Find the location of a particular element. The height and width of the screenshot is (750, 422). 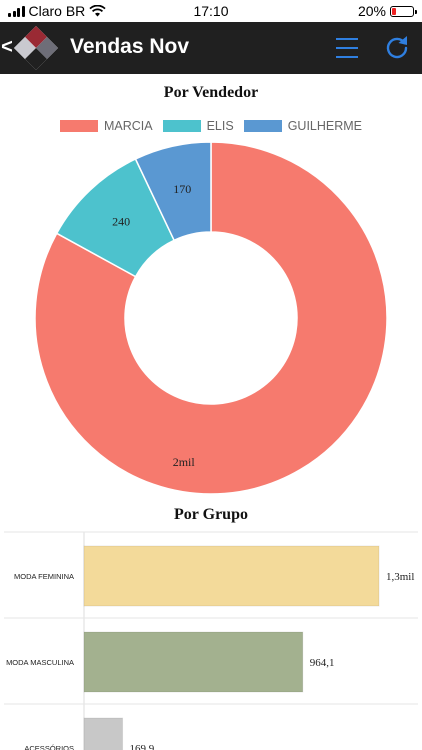

bar-value-label: 1,3mil is located at coordinates (400, 577).